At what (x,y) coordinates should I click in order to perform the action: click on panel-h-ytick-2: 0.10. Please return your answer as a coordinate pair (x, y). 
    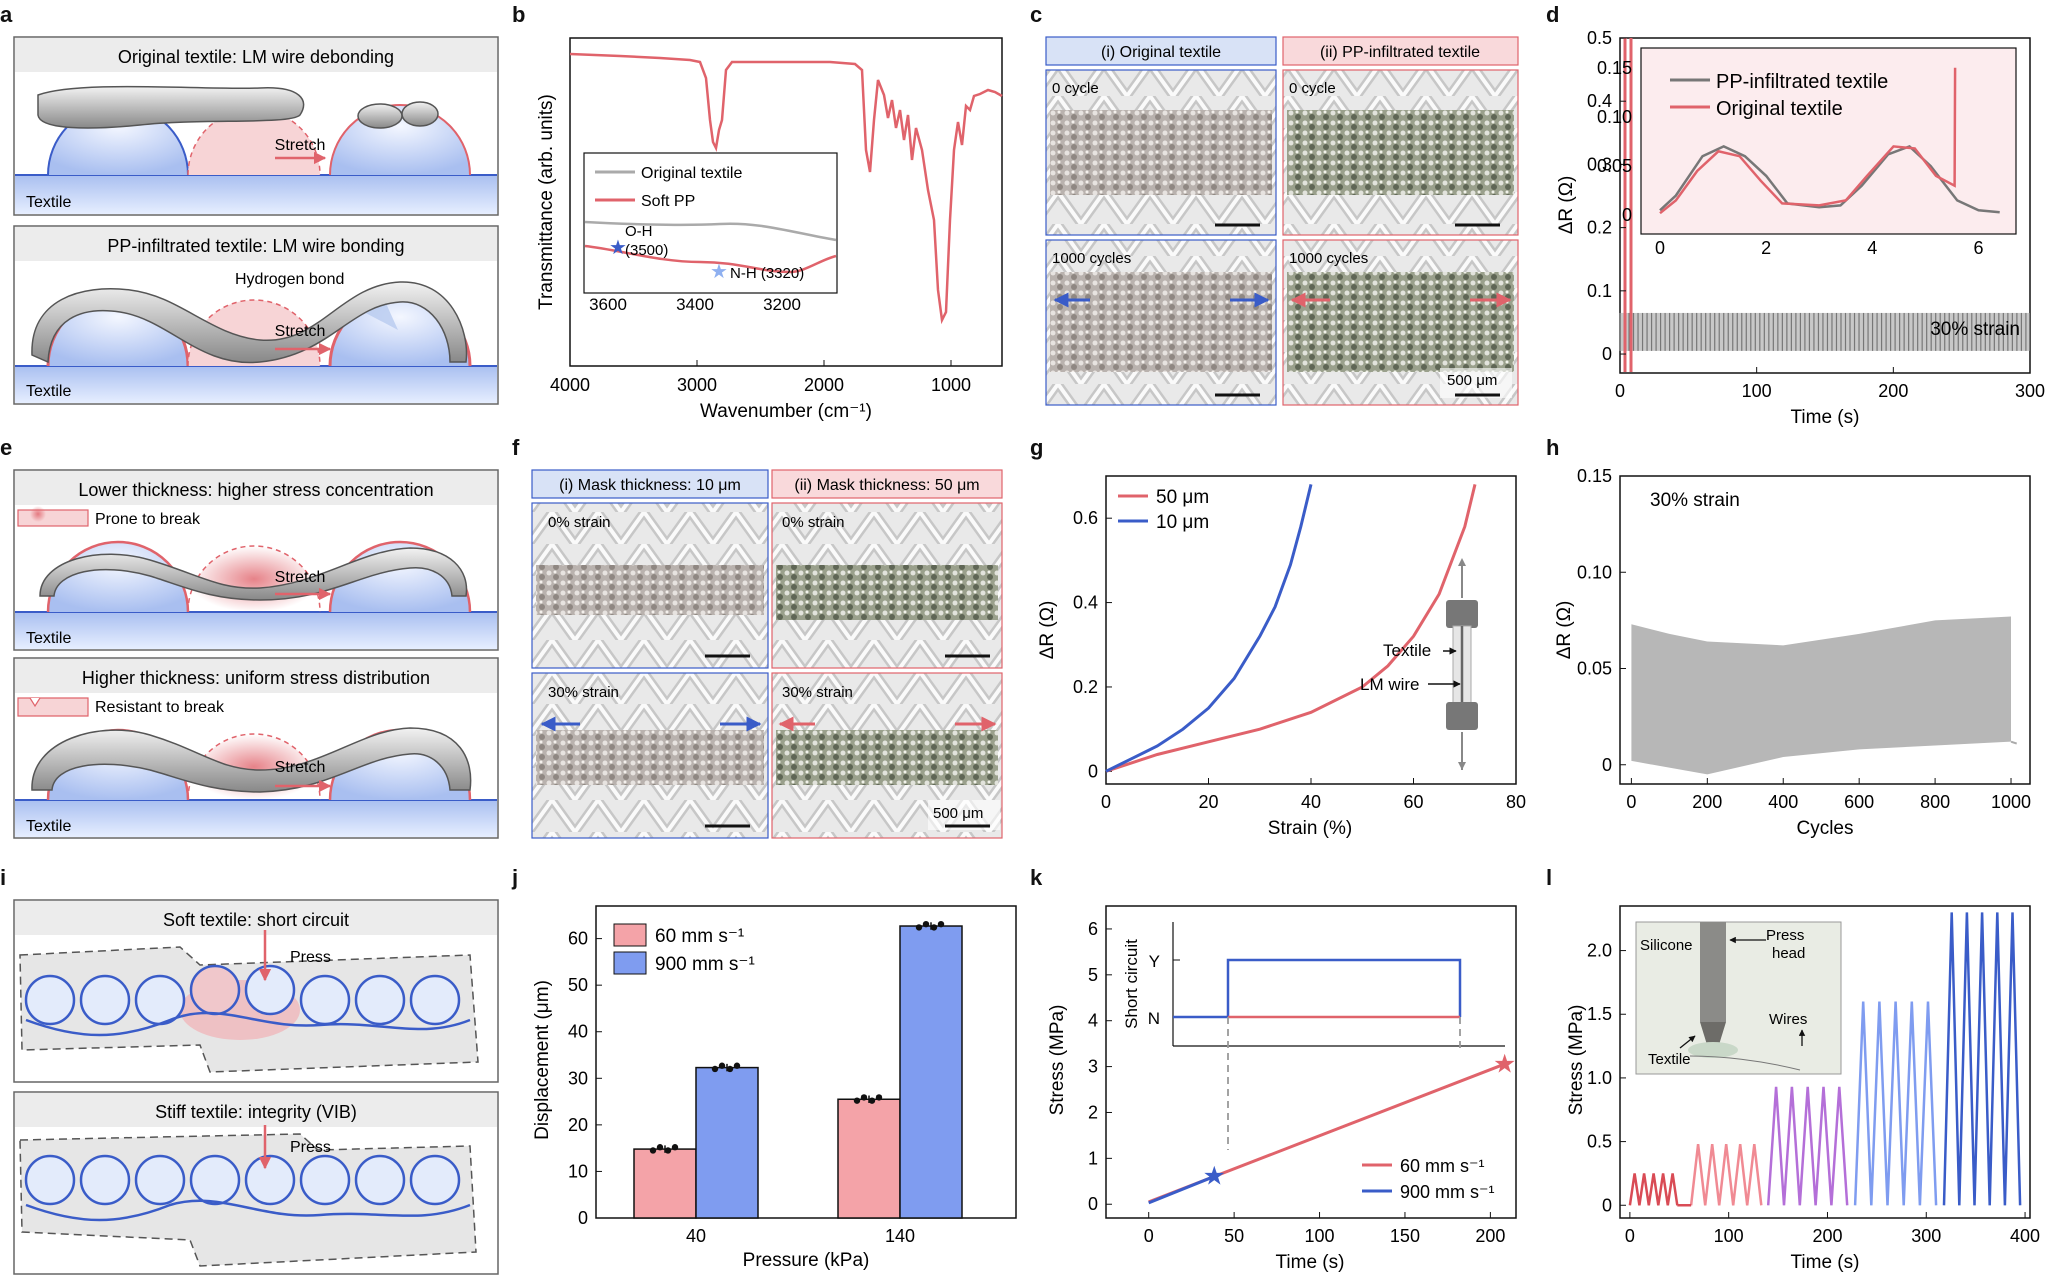
    Looking at the image, I should click on (1594, 572).